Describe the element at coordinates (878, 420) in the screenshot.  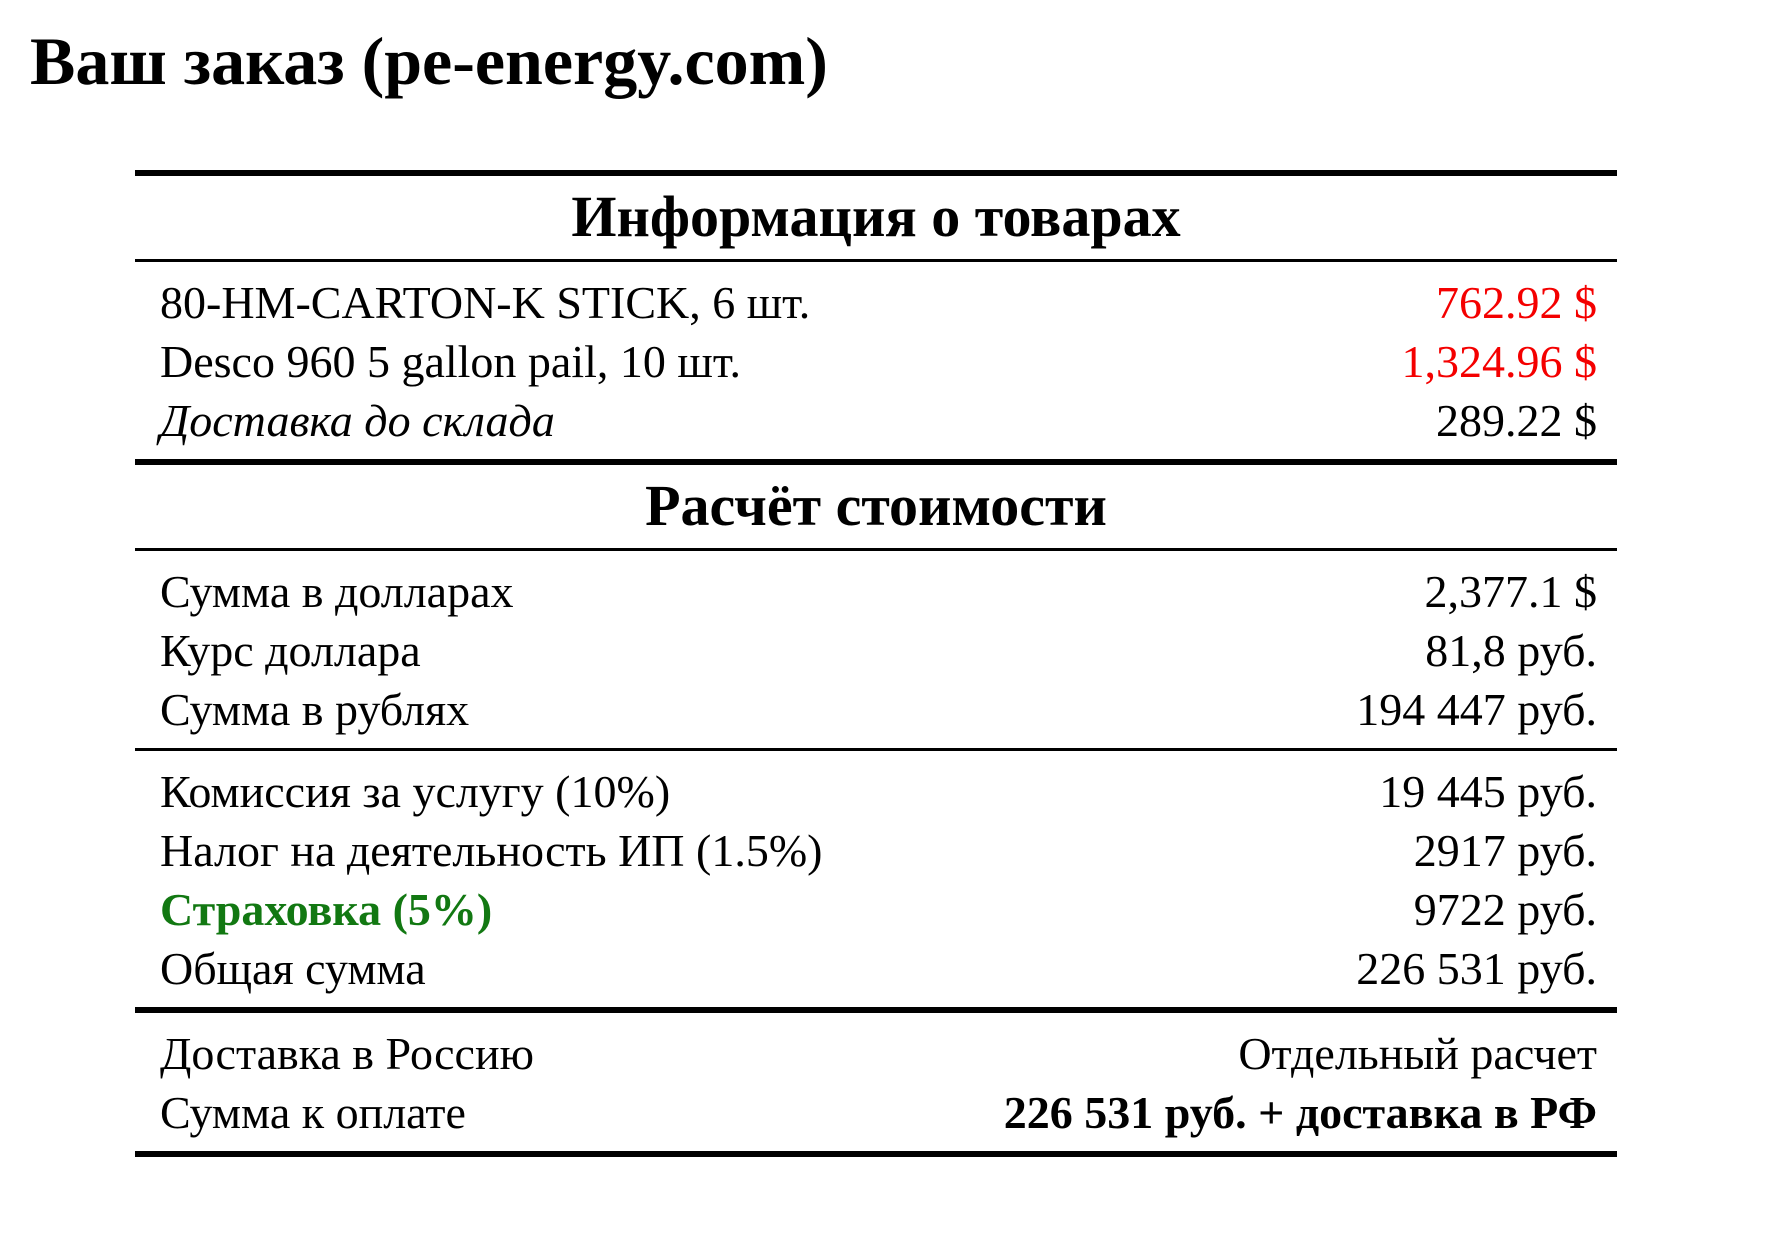
I see `product-row: Доставка до склада 289.22 $` at that location.